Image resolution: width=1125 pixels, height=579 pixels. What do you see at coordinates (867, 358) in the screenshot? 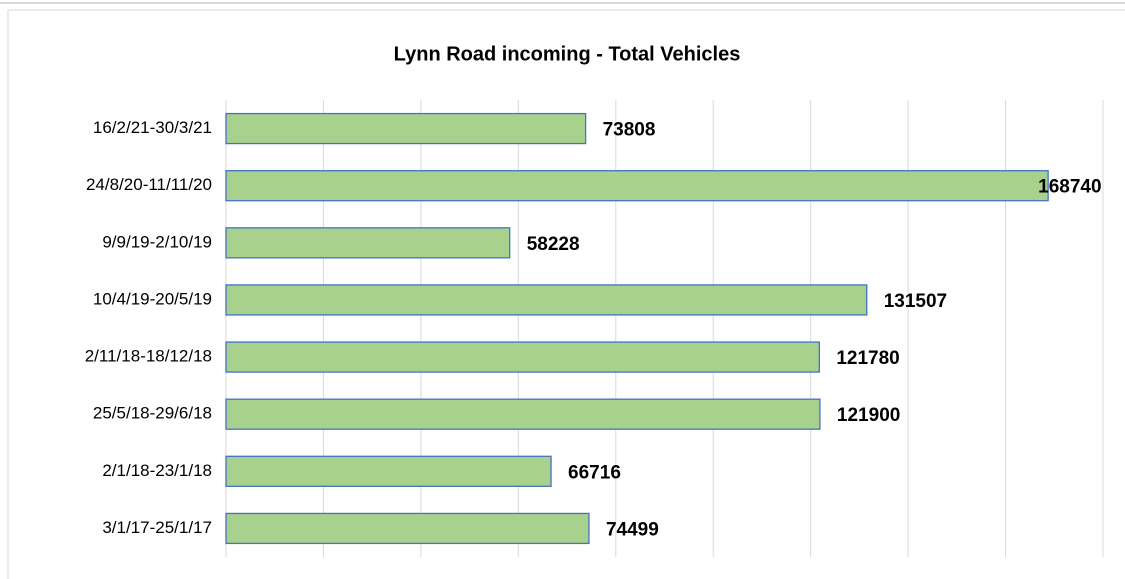
I see `data-label: 121780` at bounding box center [867, 358].